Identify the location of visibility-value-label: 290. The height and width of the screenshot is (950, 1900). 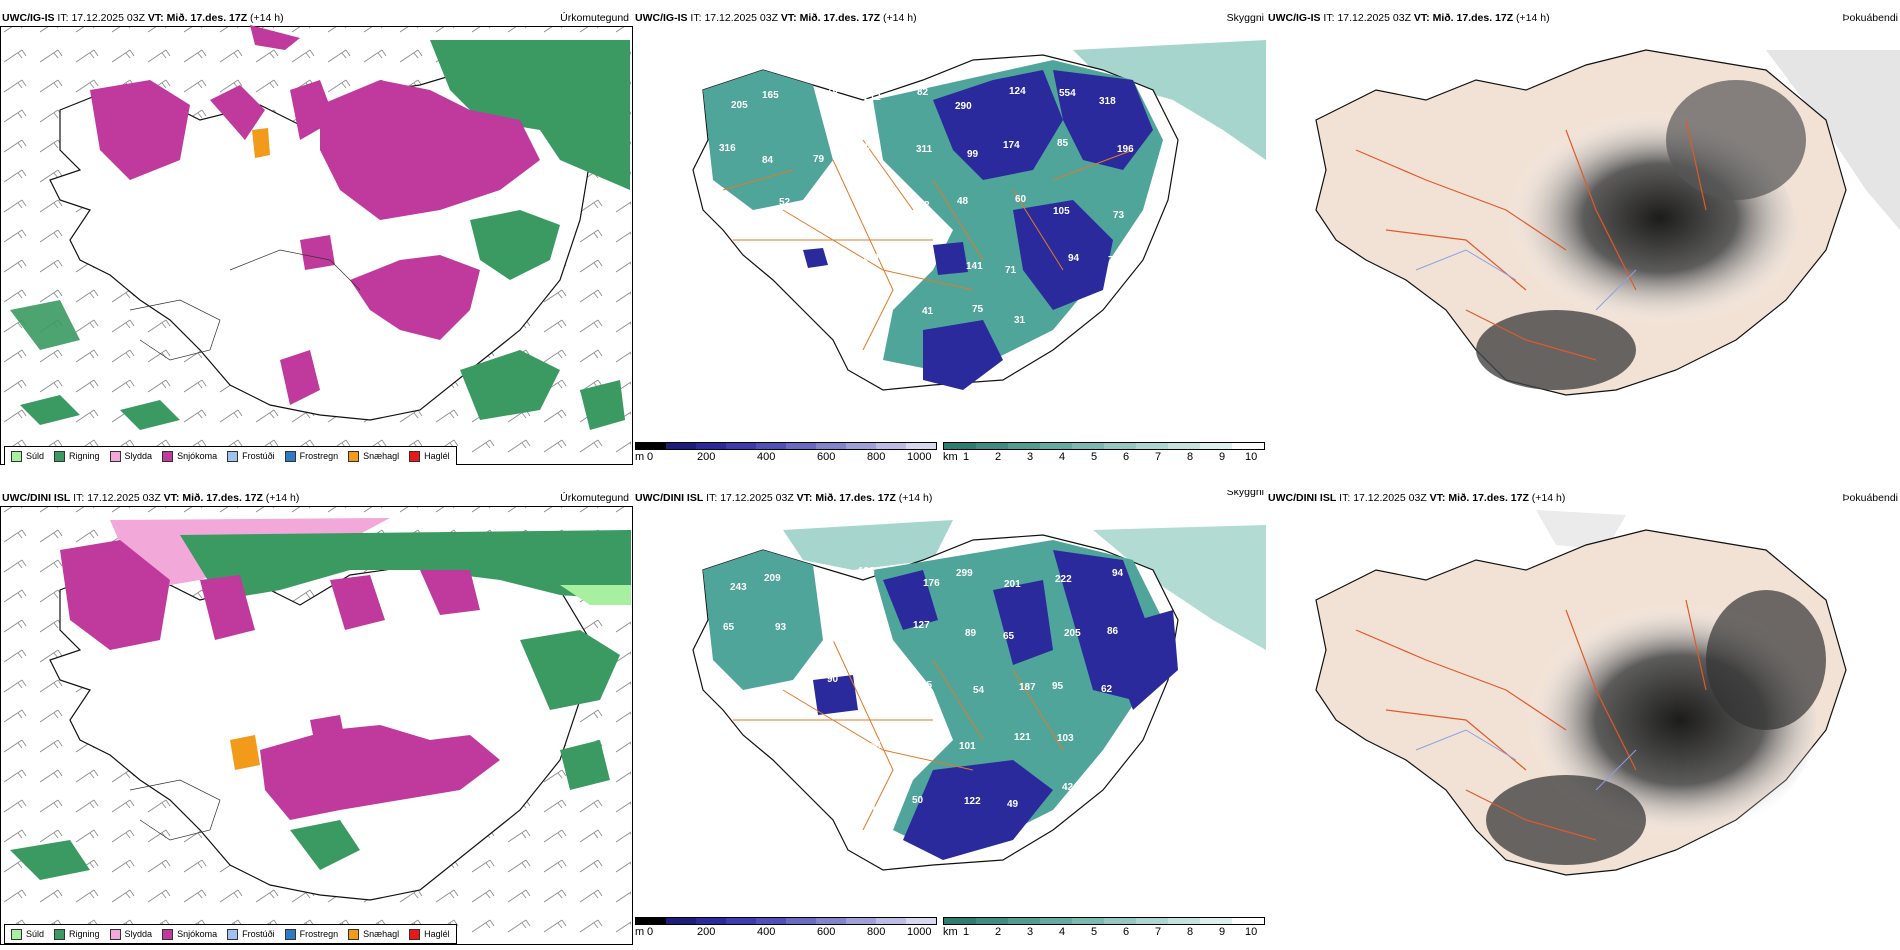
(963, 106).